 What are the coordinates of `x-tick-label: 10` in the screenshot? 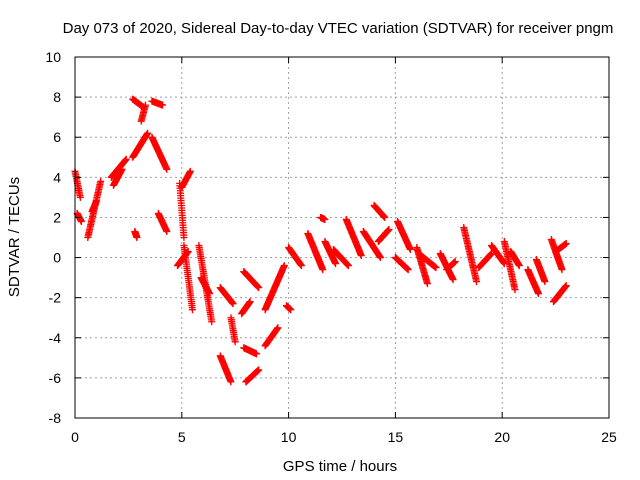 It's located at (289, 437).